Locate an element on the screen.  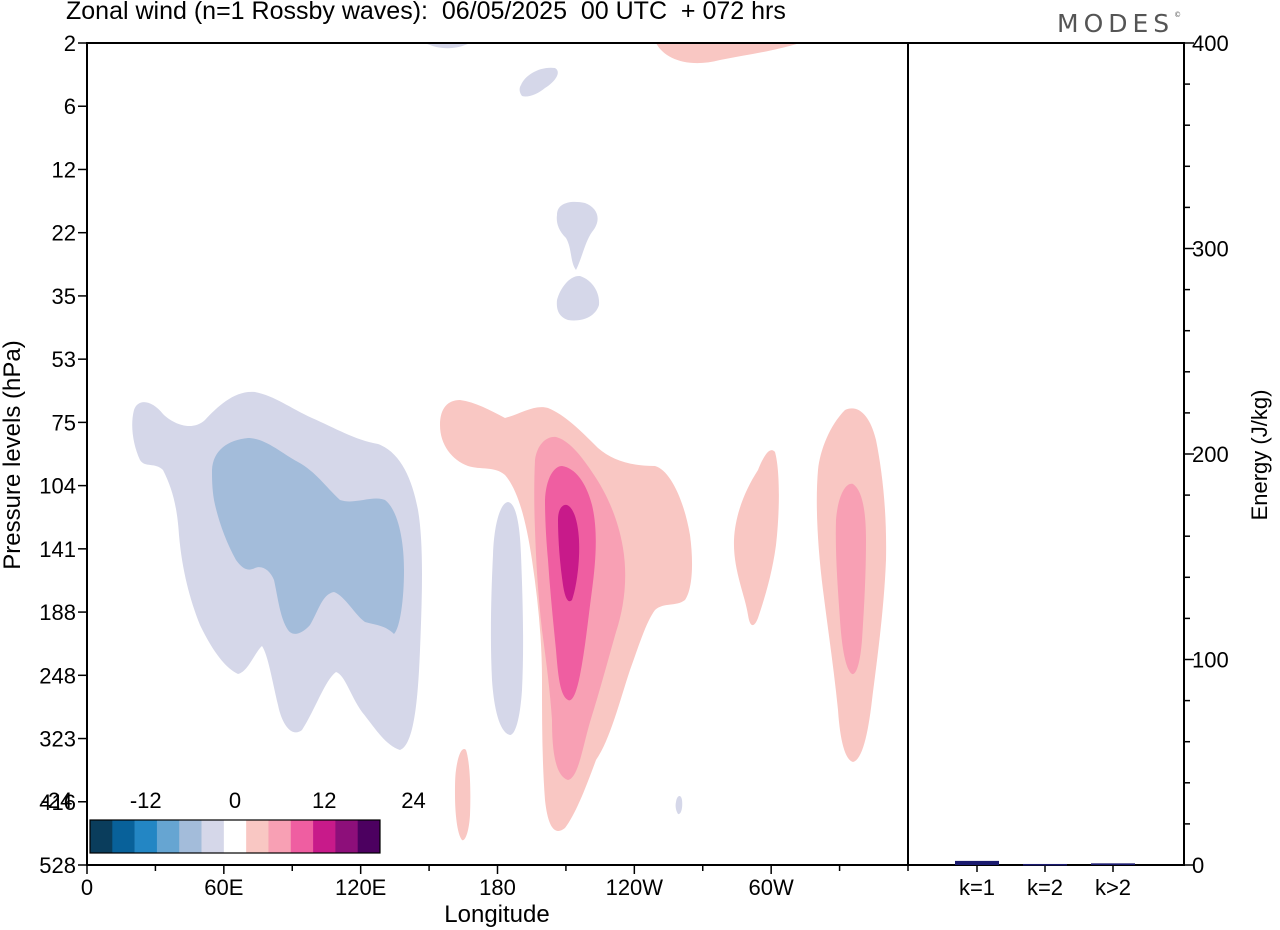
x-tick-label: 60E is located at coordinates (223, 887).